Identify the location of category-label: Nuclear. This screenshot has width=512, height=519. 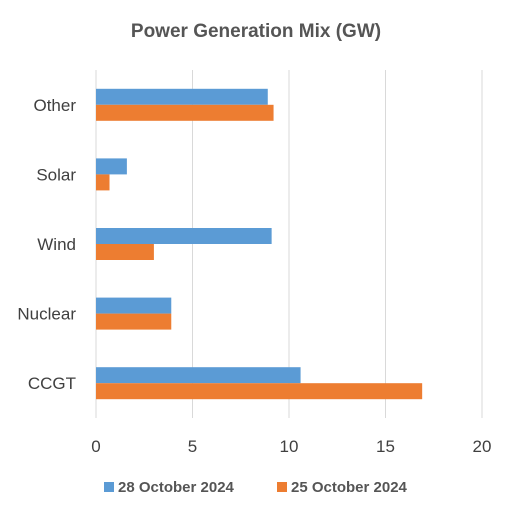
(46, 314).